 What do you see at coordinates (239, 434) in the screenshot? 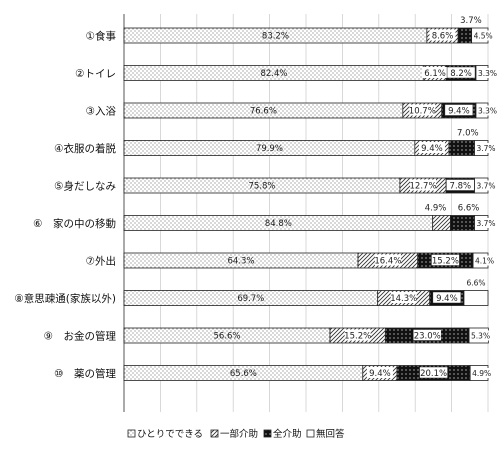
I see `legend-label: 一部介助` at bounding box center [239, 434].